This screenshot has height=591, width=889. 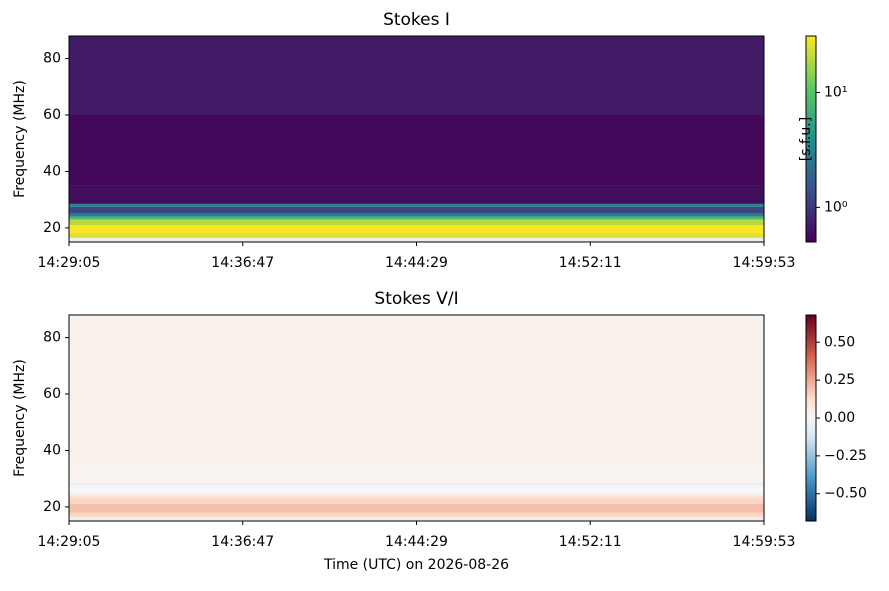 What do you see at coordinates (836, 207) in the screenshot?
I see `colorbar-tick-label: 10⁰` at bounding box center [836, 207].